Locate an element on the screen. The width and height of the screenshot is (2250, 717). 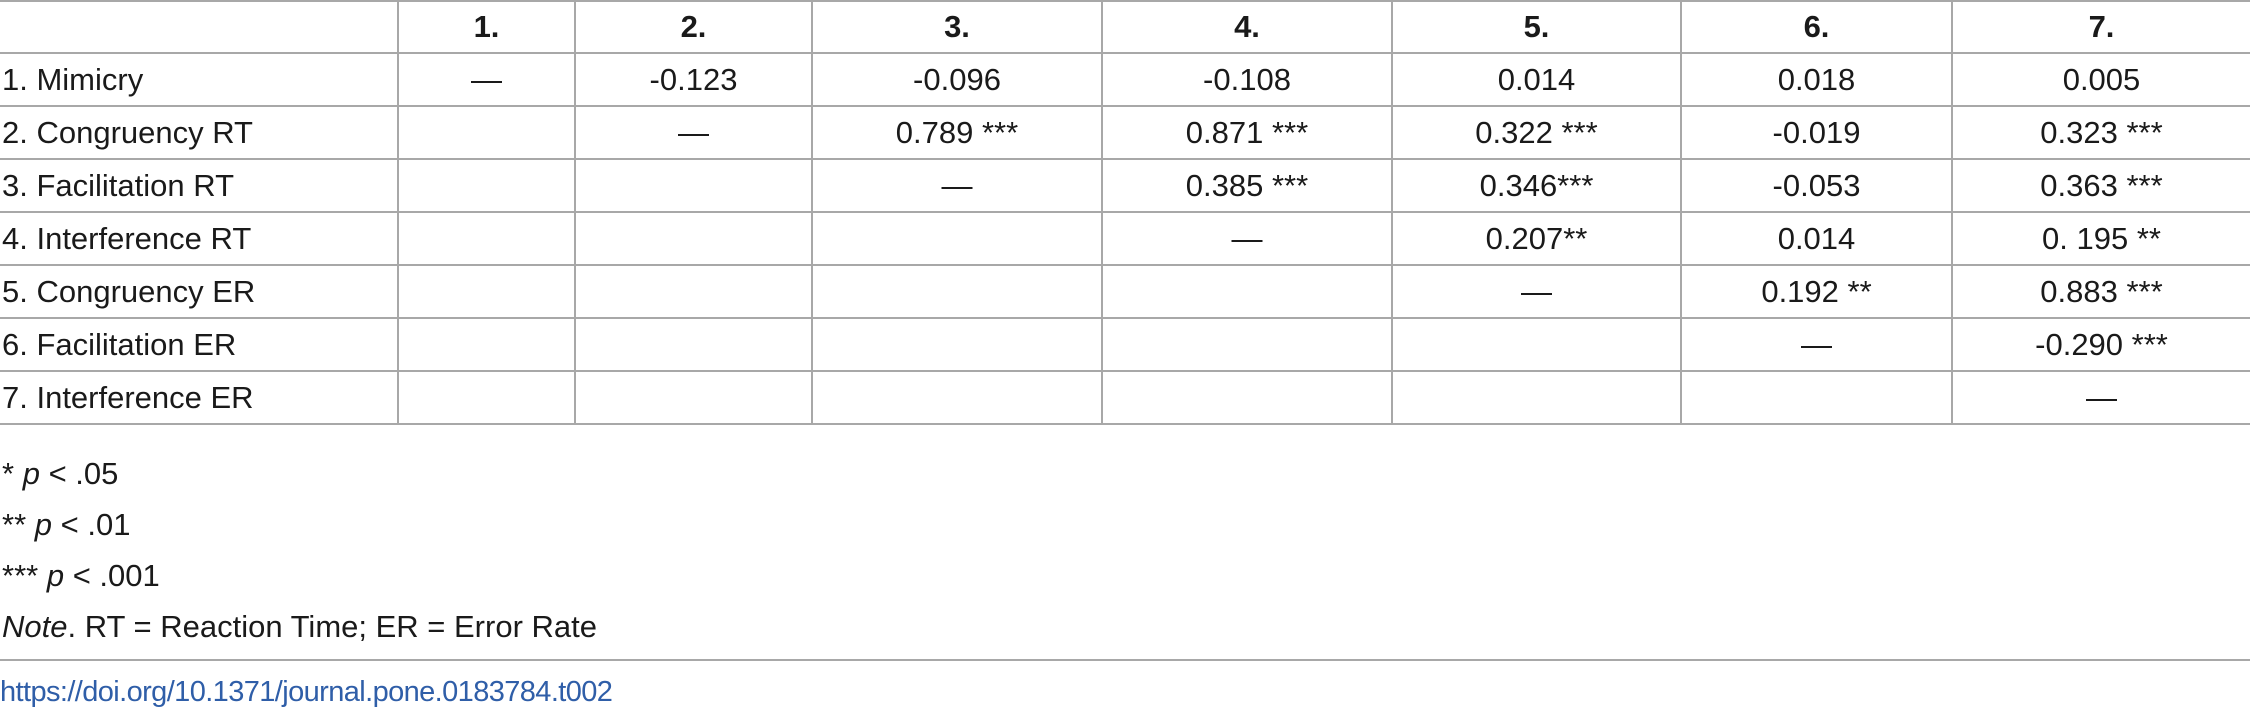
row-label-interference-rt: 4. Interference RT is located at coordinates (199, 238).